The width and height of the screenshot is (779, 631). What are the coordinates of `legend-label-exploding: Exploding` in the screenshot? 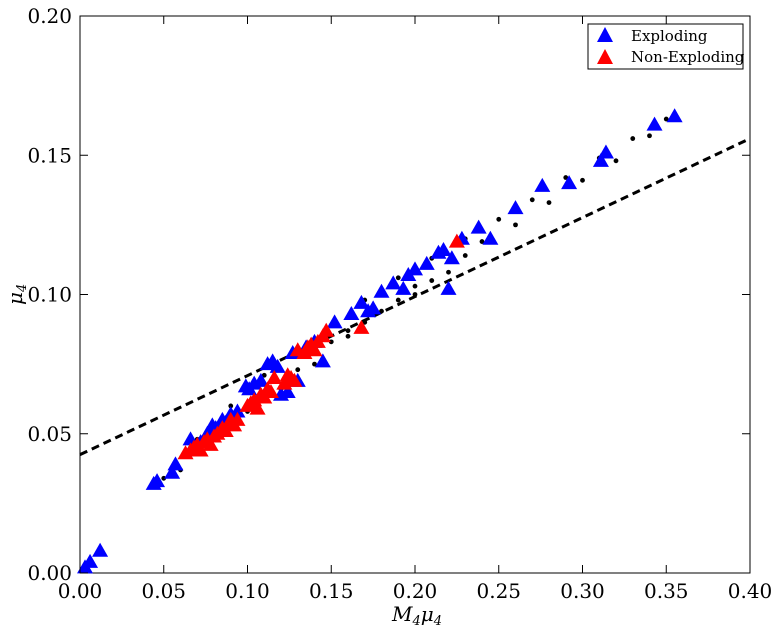 It's located at (669, 36).